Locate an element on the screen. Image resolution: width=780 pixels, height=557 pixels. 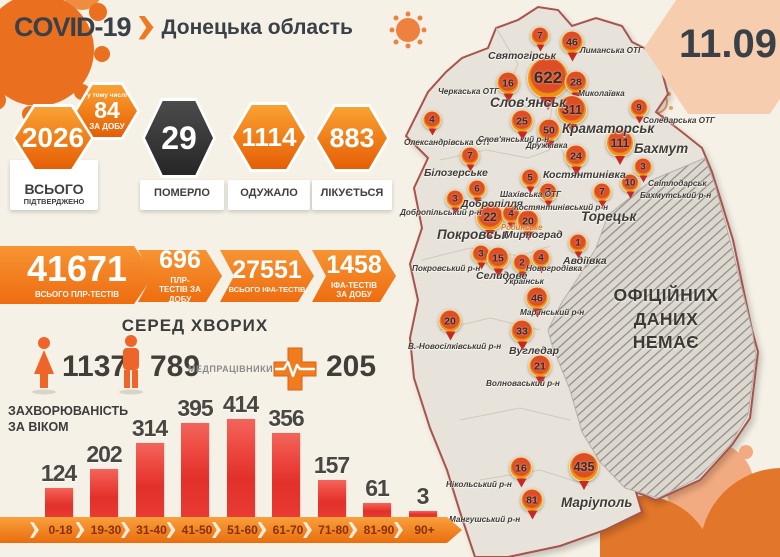
tests-daily-pcr-value: 696 is located at coordinates (180, 260).